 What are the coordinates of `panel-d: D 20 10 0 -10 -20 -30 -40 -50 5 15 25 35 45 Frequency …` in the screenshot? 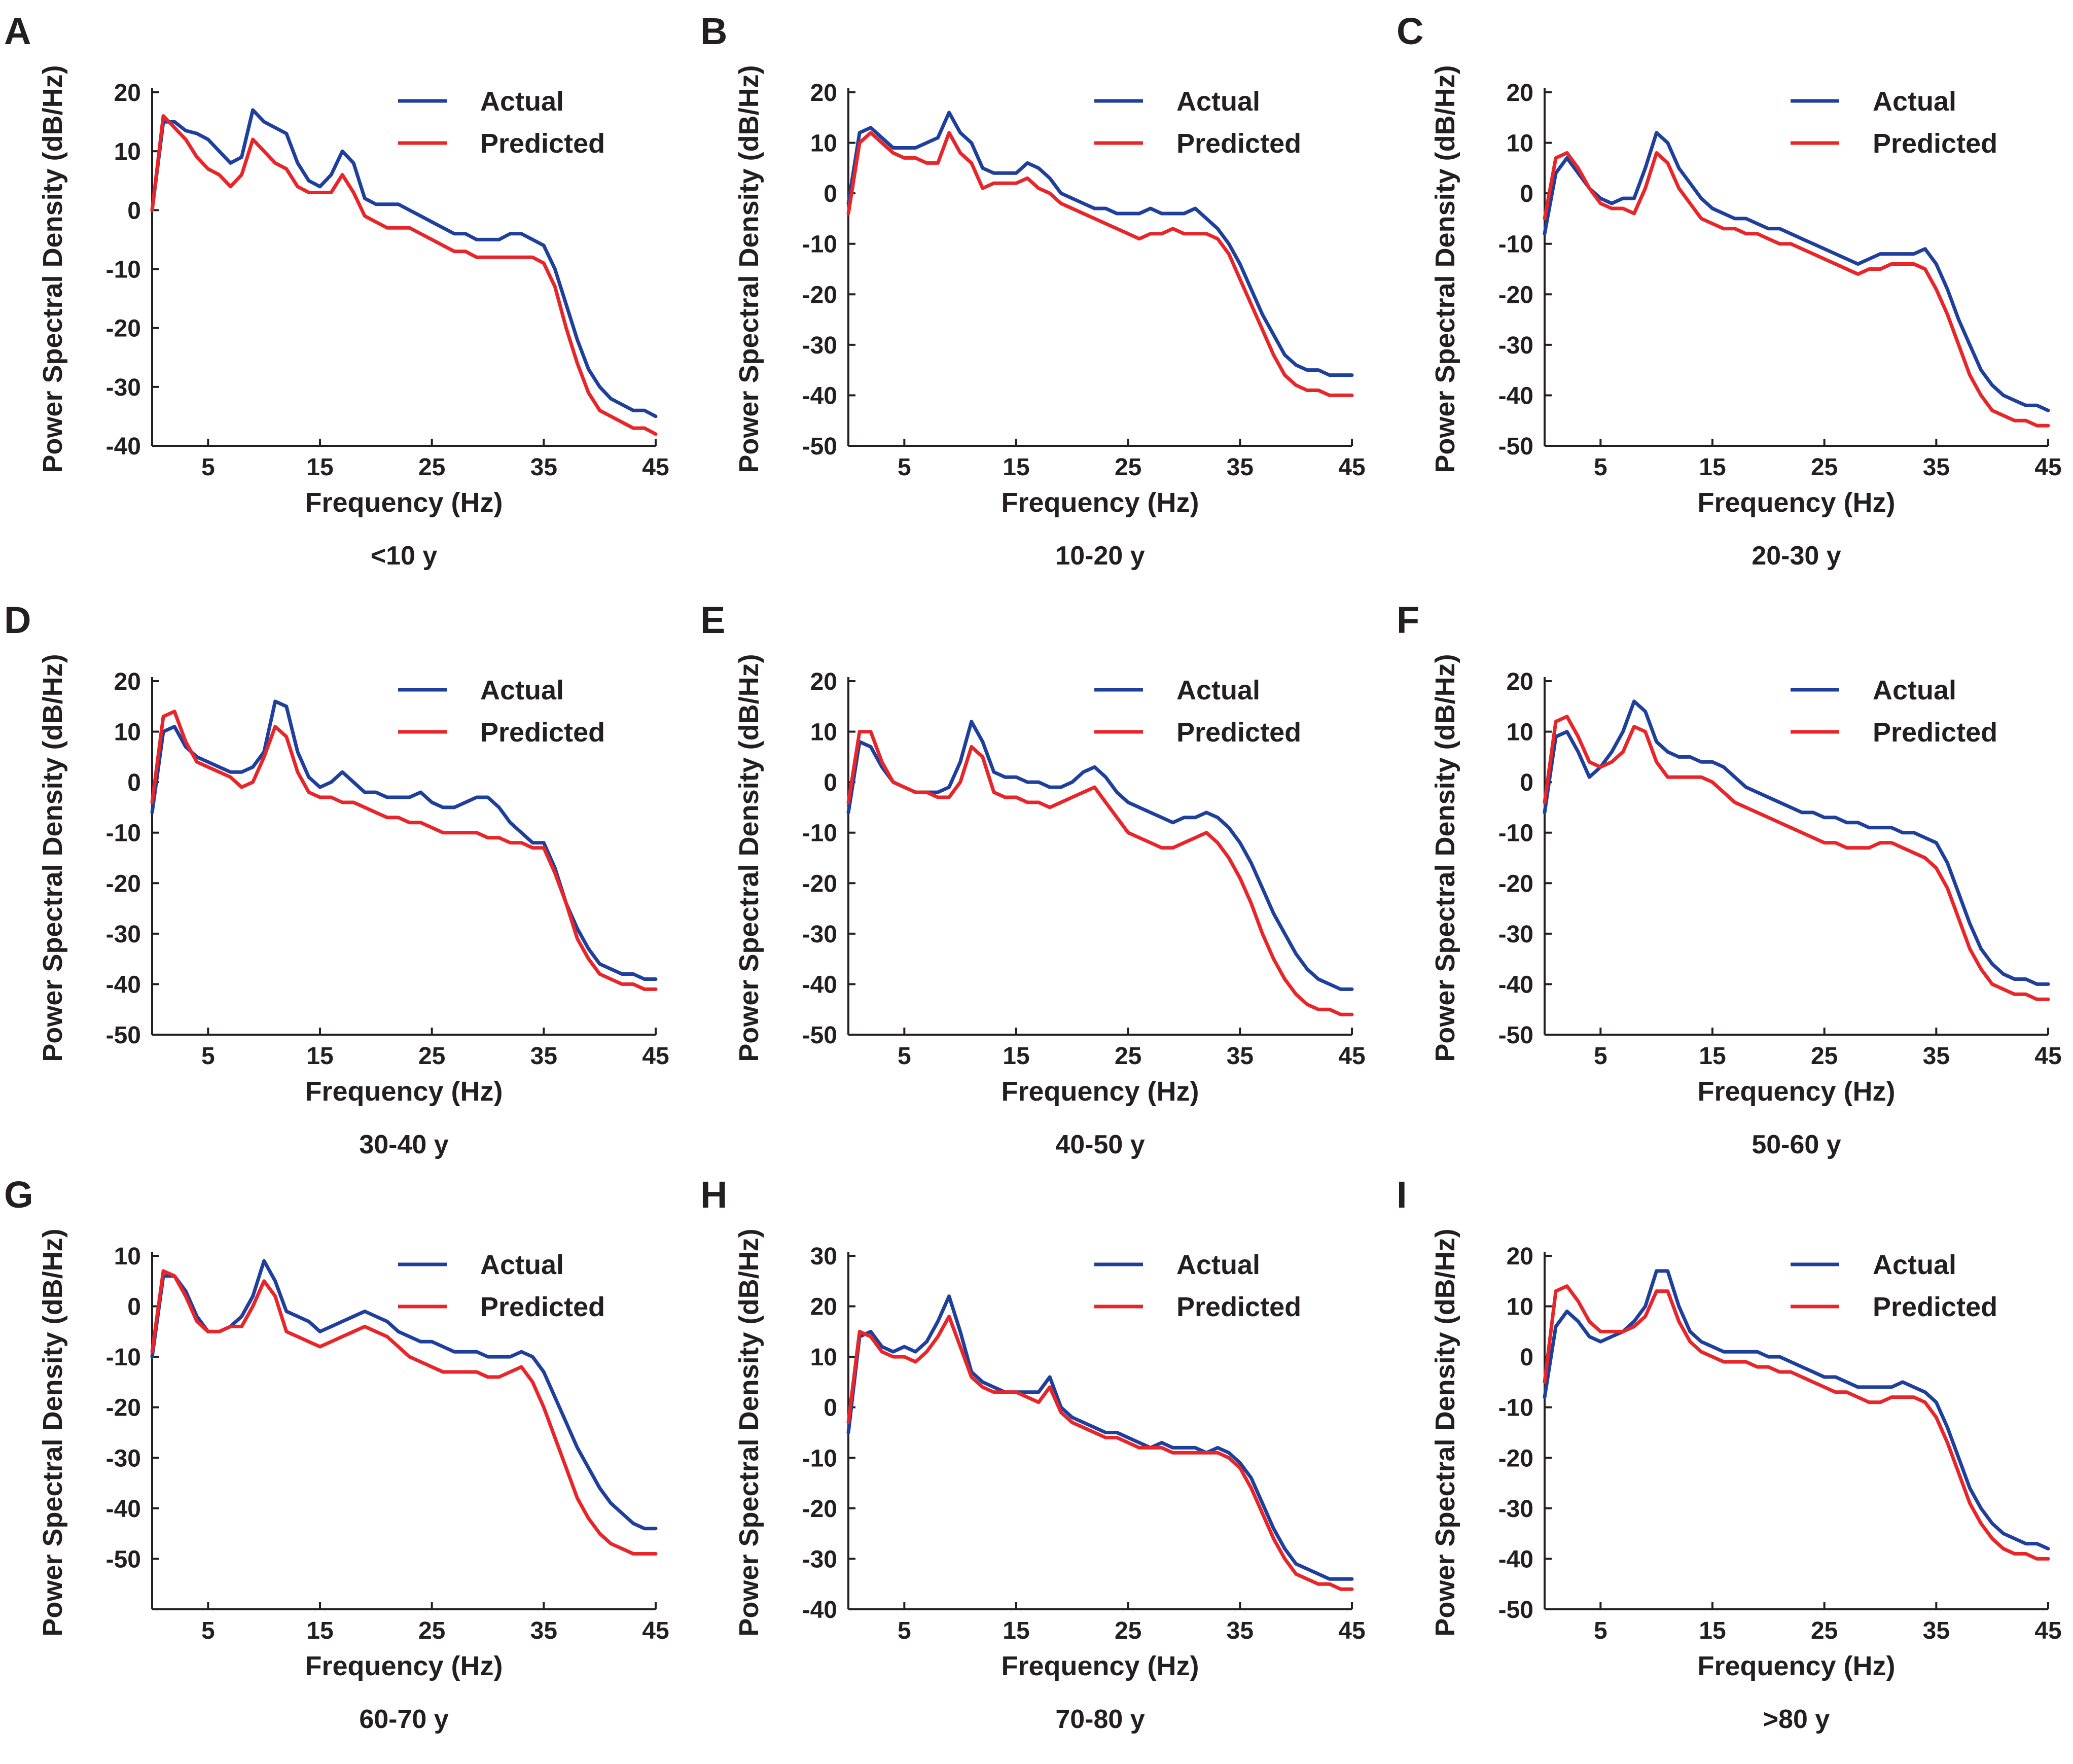 It's located at (336, 879).